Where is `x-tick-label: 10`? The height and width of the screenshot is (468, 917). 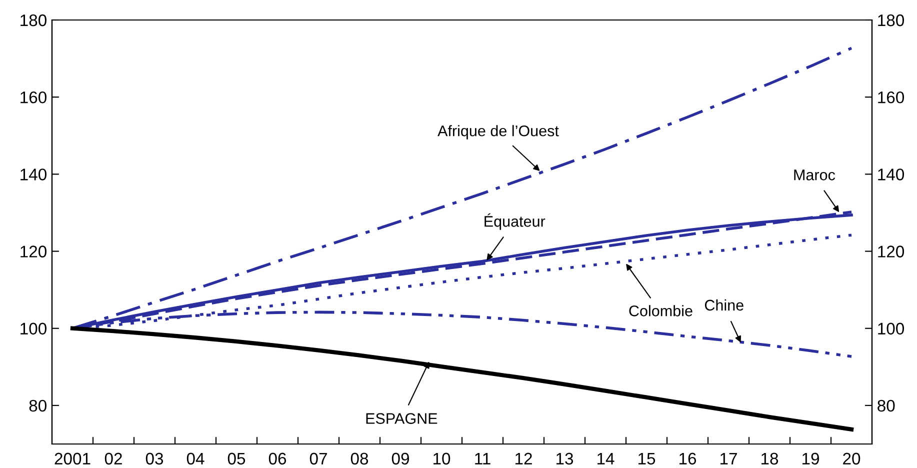
x-tick-label: 10 is located at coordinates (442, 458).